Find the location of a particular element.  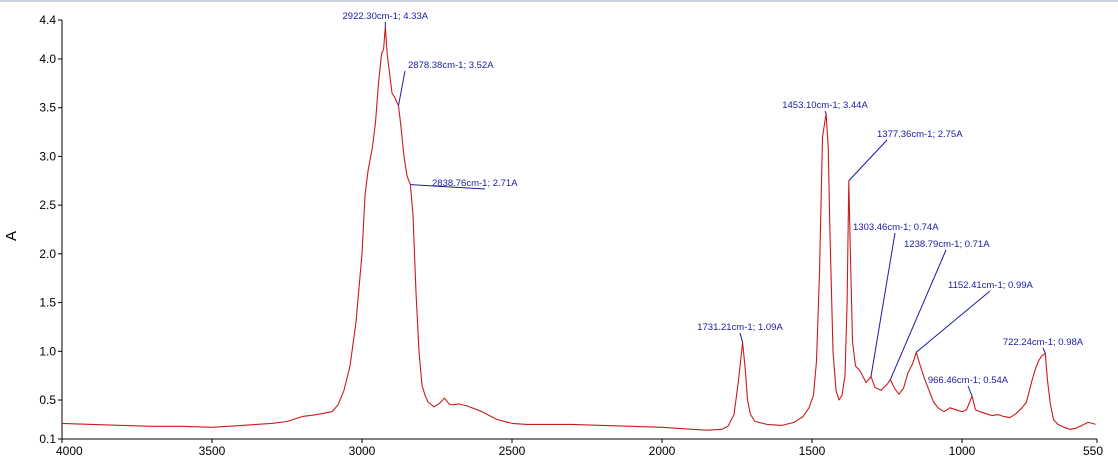

x-tick-label: 3500 is located at coordinates (212, 451).